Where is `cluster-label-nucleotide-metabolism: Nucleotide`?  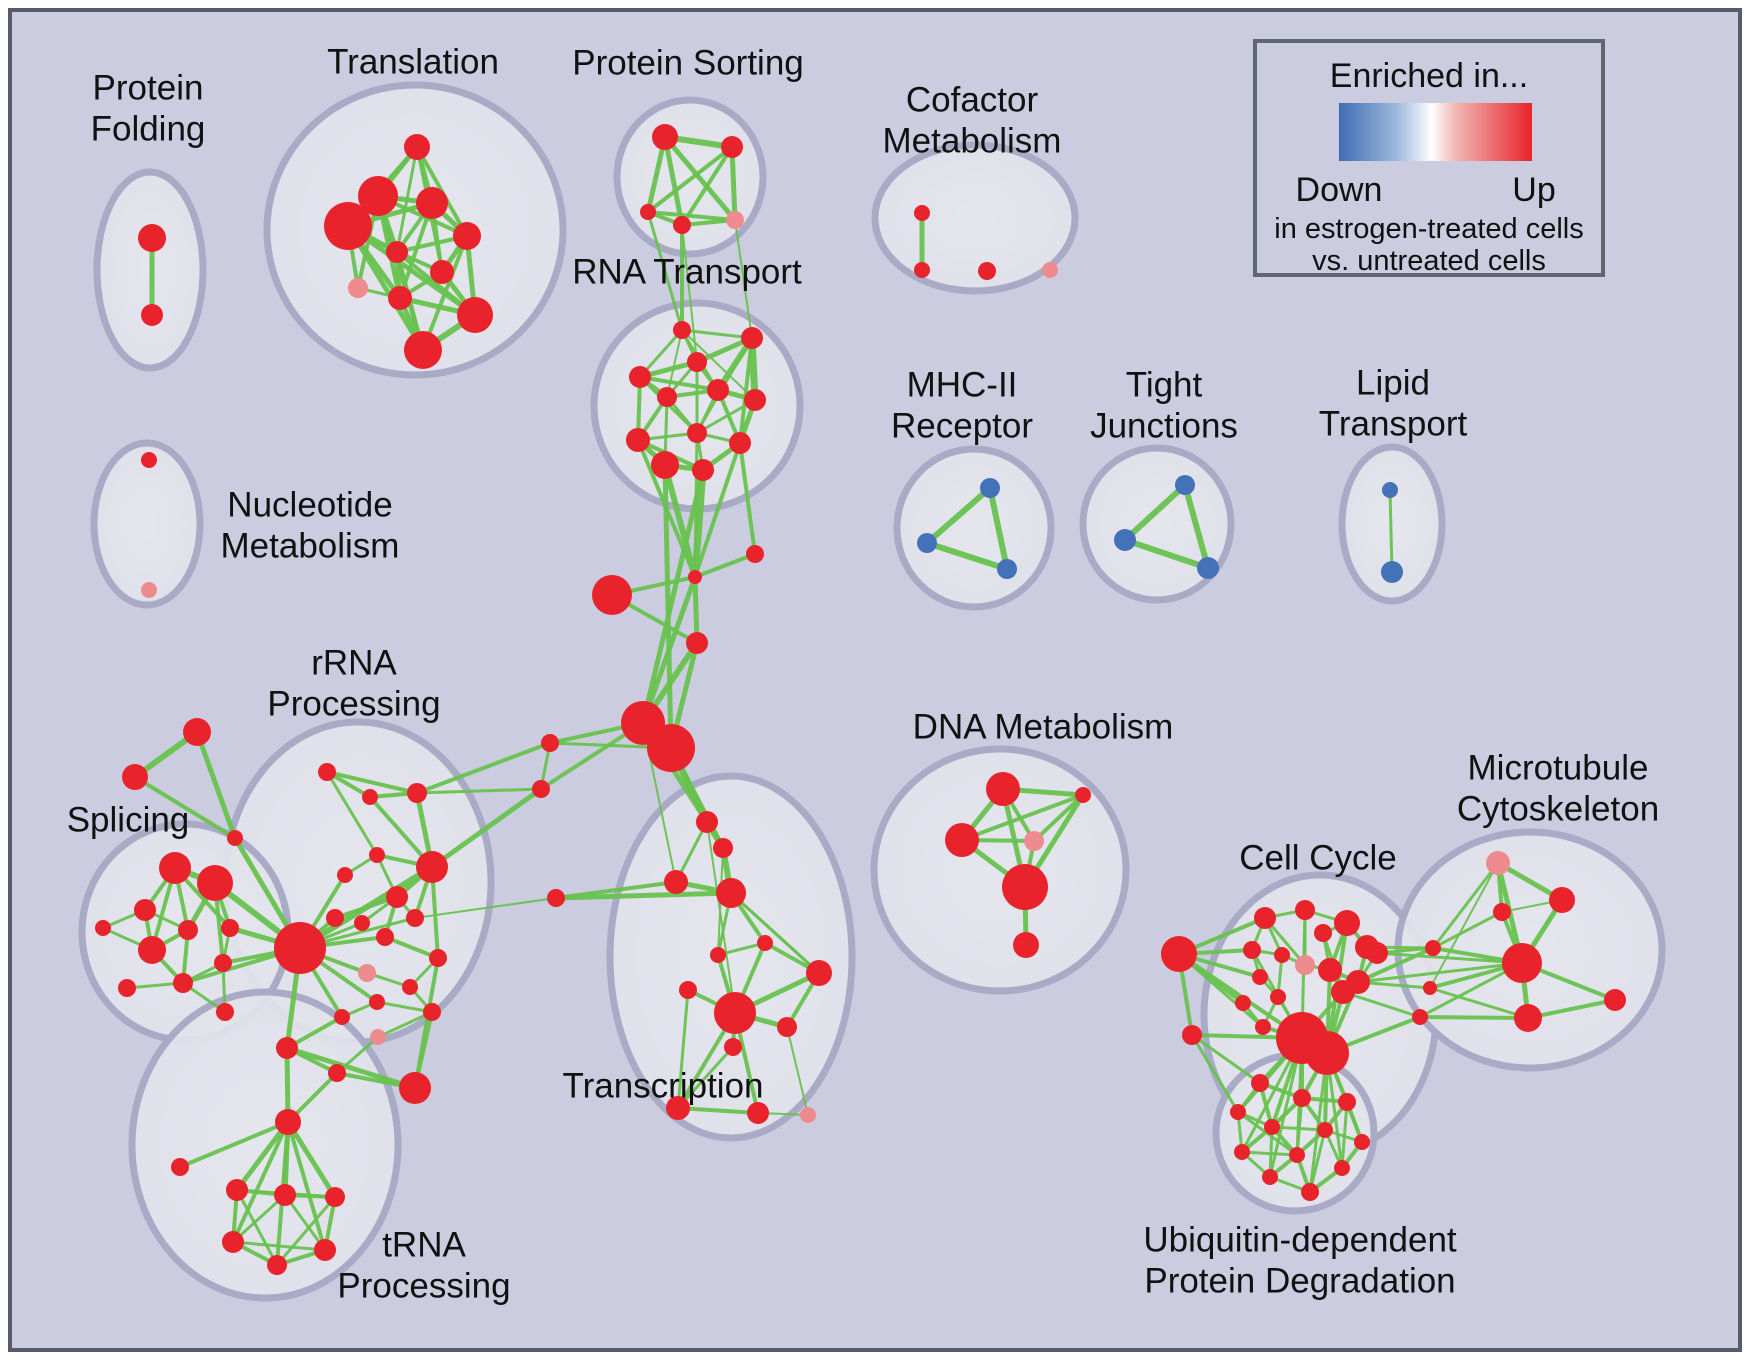 cluster-label-nucleotide-metabolism: Nucleotide is located at coordinates (309, 505).